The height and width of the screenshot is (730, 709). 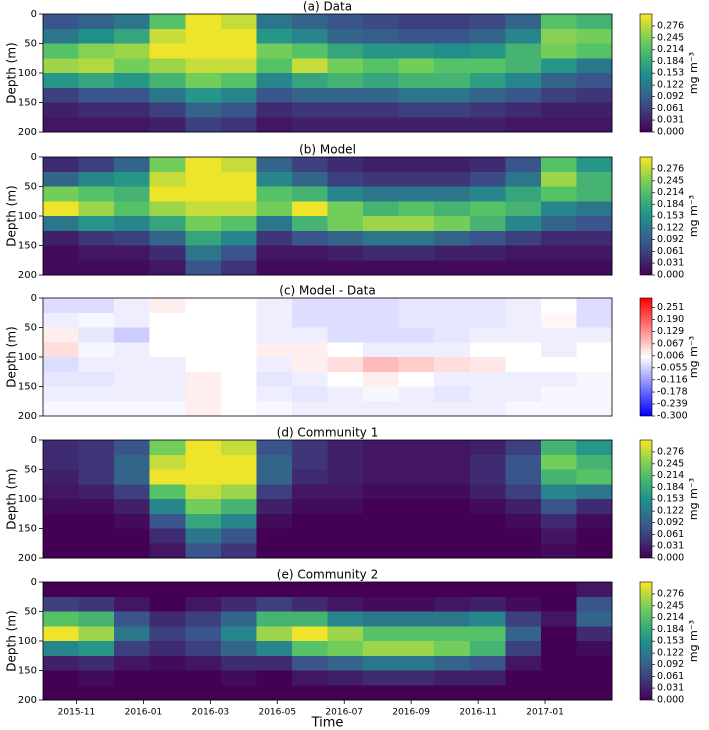 What do you see at coordinates (672, 404) in the screenshot?
I see `colorbar-tick-label: -0.239` at bounding box center [672, 404].